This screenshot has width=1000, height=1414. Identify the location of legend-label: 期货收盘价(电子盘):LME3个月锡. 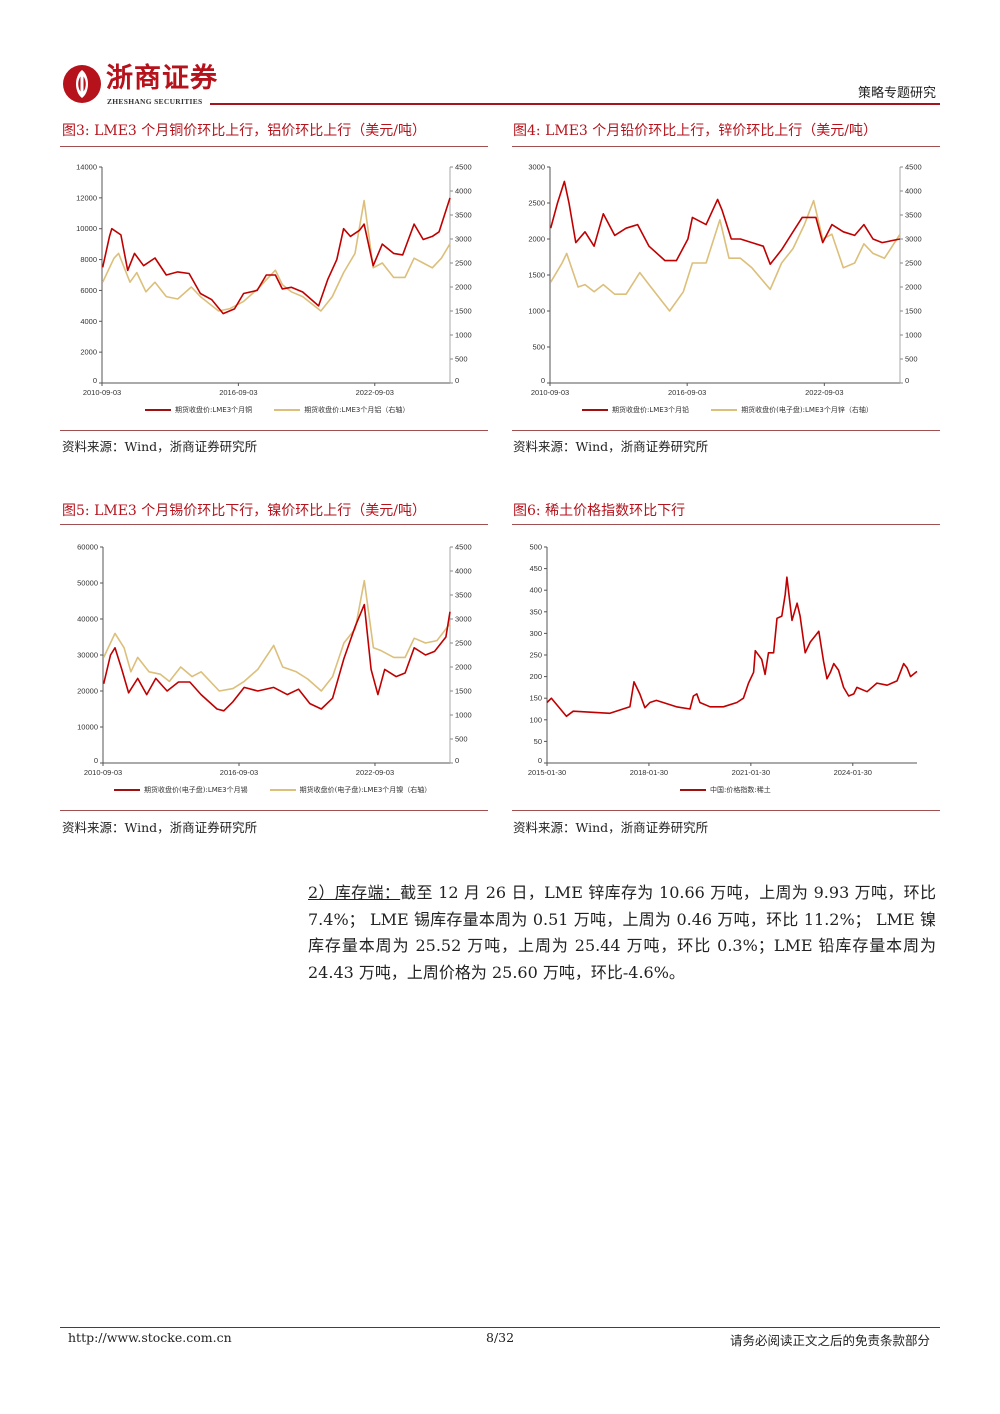
(196, 790).